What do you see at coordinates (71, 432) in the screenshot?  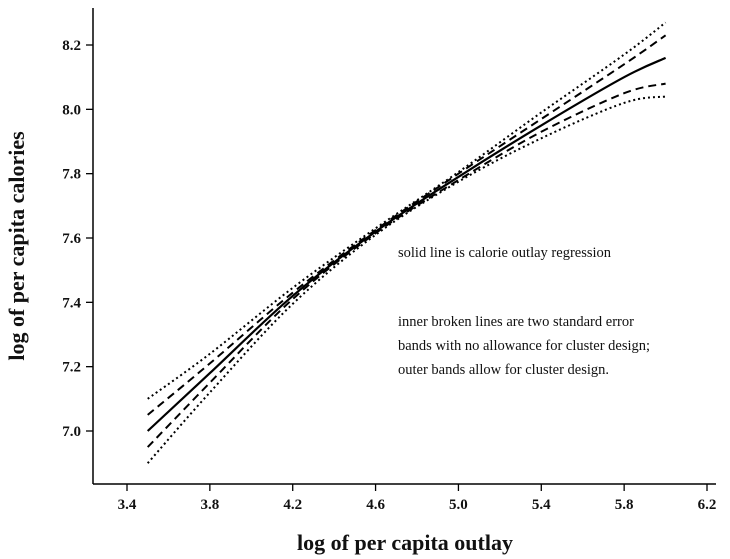 I see `y-tick-label: 7.0` at bounding box center [71, 432].